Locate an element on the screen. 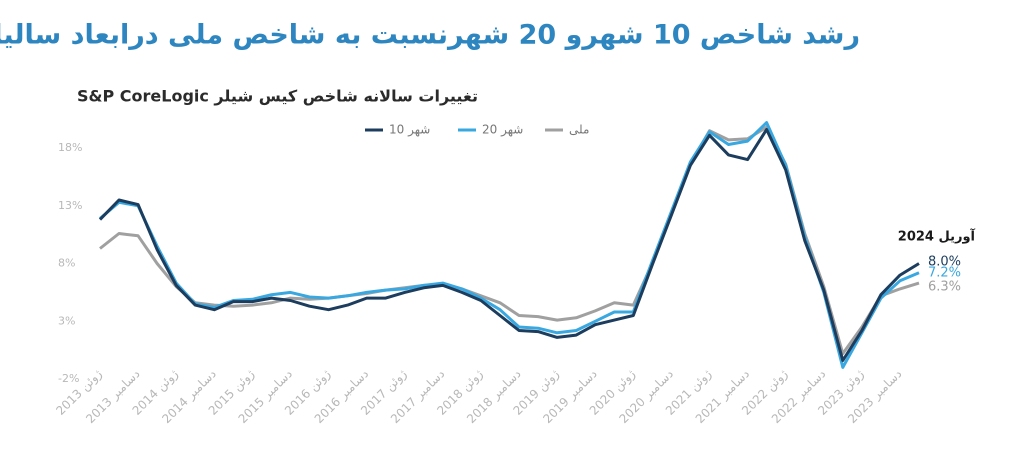 The width and height of the screenshot is (1024, 473). y-tick-label: 3% is located at coordinates (66, 320).